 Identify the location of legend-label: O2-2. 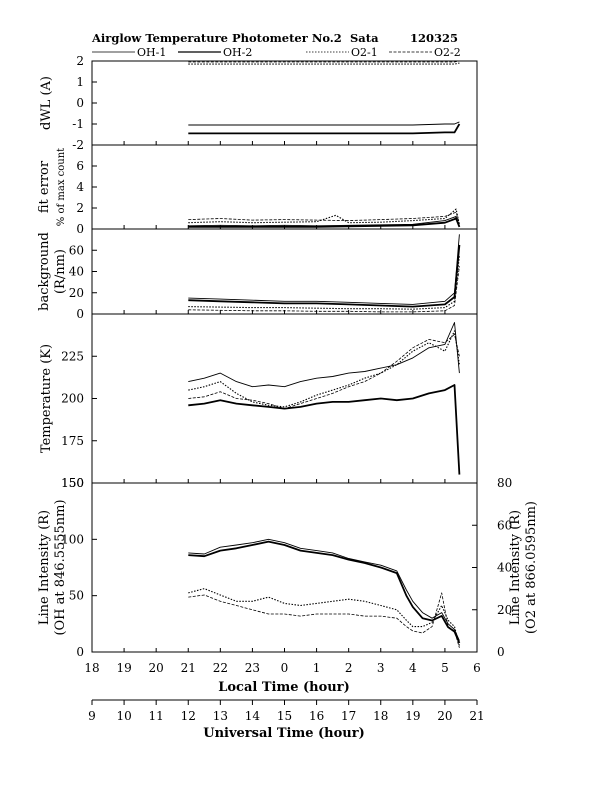
(447, 52).